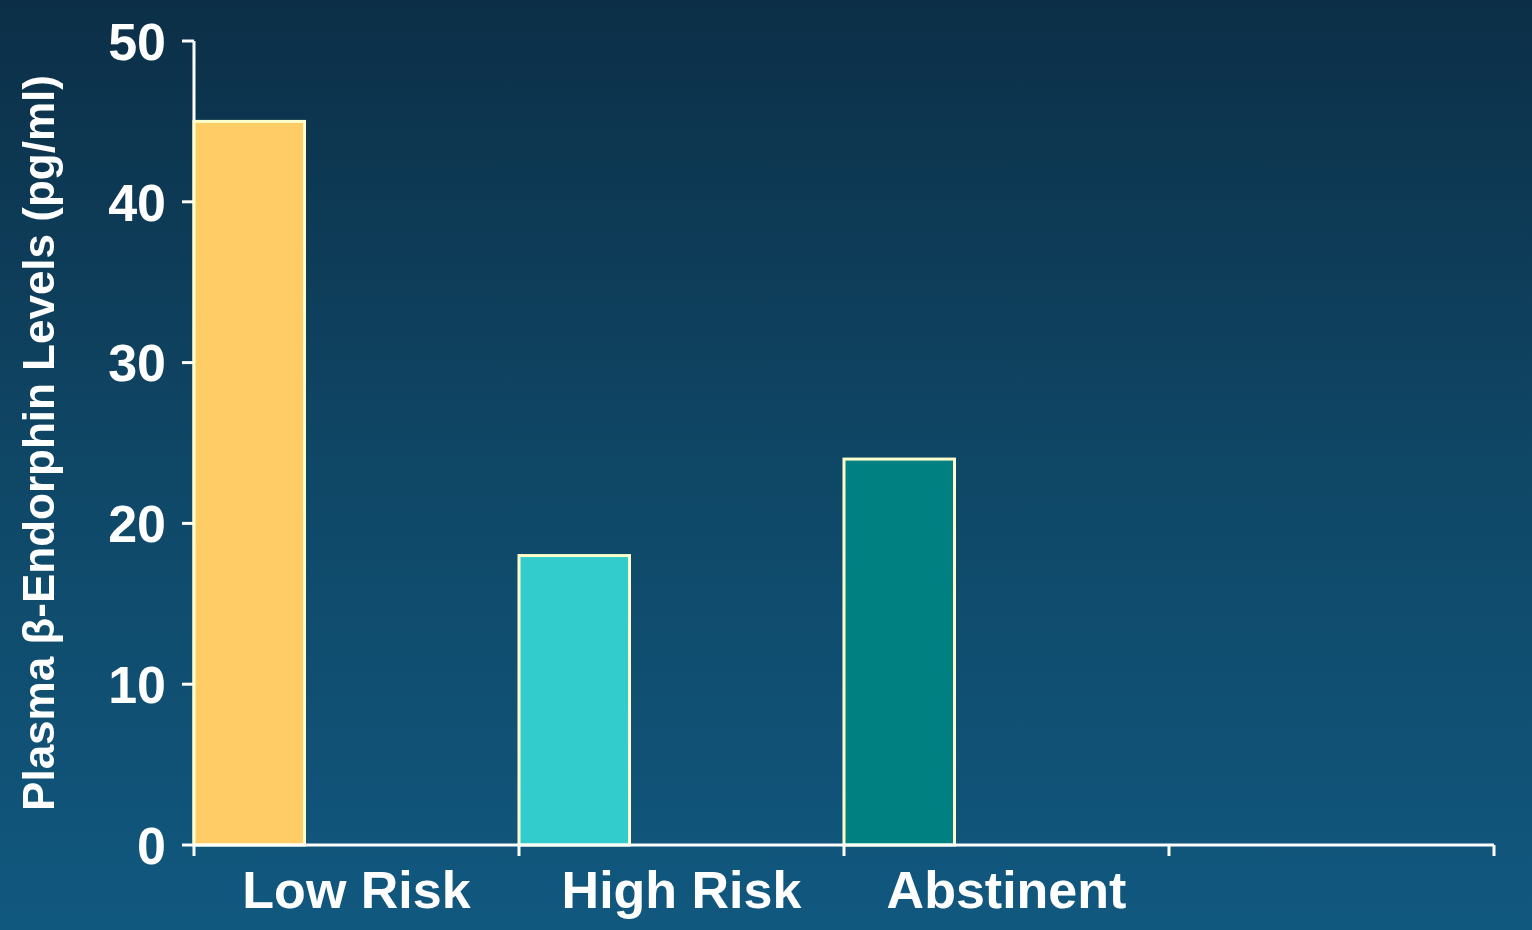 The width and height of the screenshot is (1532, 930). Describe the element at coordinates (1006, 890) in the screenshot. I see `x-tick-label: Abstinent` at that location.